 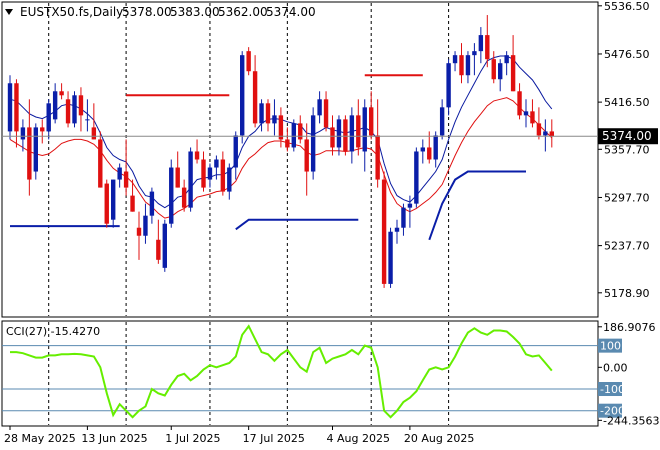 I want to click on cci-level-box, so click(x=610, y=389).